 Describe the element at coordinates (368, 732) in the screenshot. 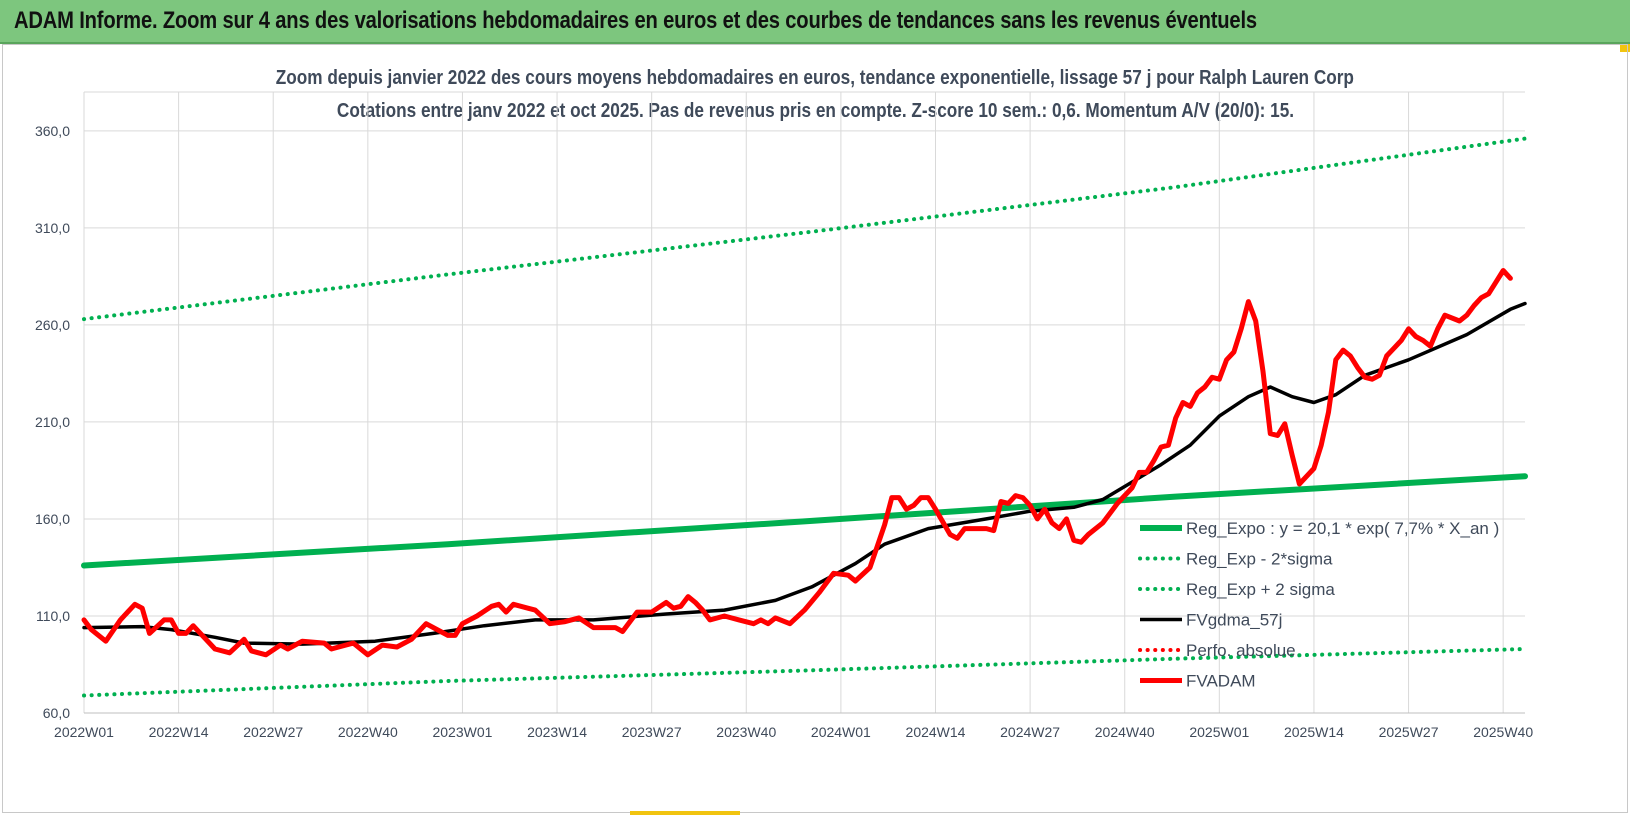

I see `x-tick-label: 2022W40` at that location.